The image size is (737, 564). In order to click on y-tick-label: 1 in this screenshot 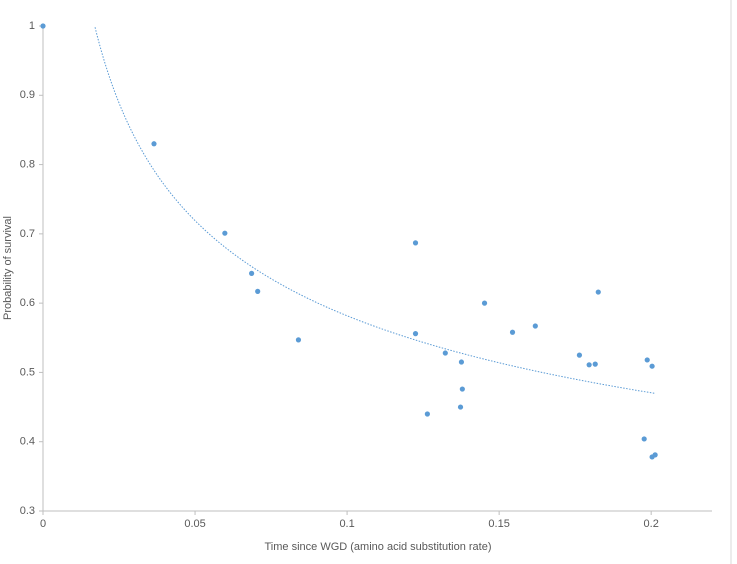, I will do `click(32, 26)`.